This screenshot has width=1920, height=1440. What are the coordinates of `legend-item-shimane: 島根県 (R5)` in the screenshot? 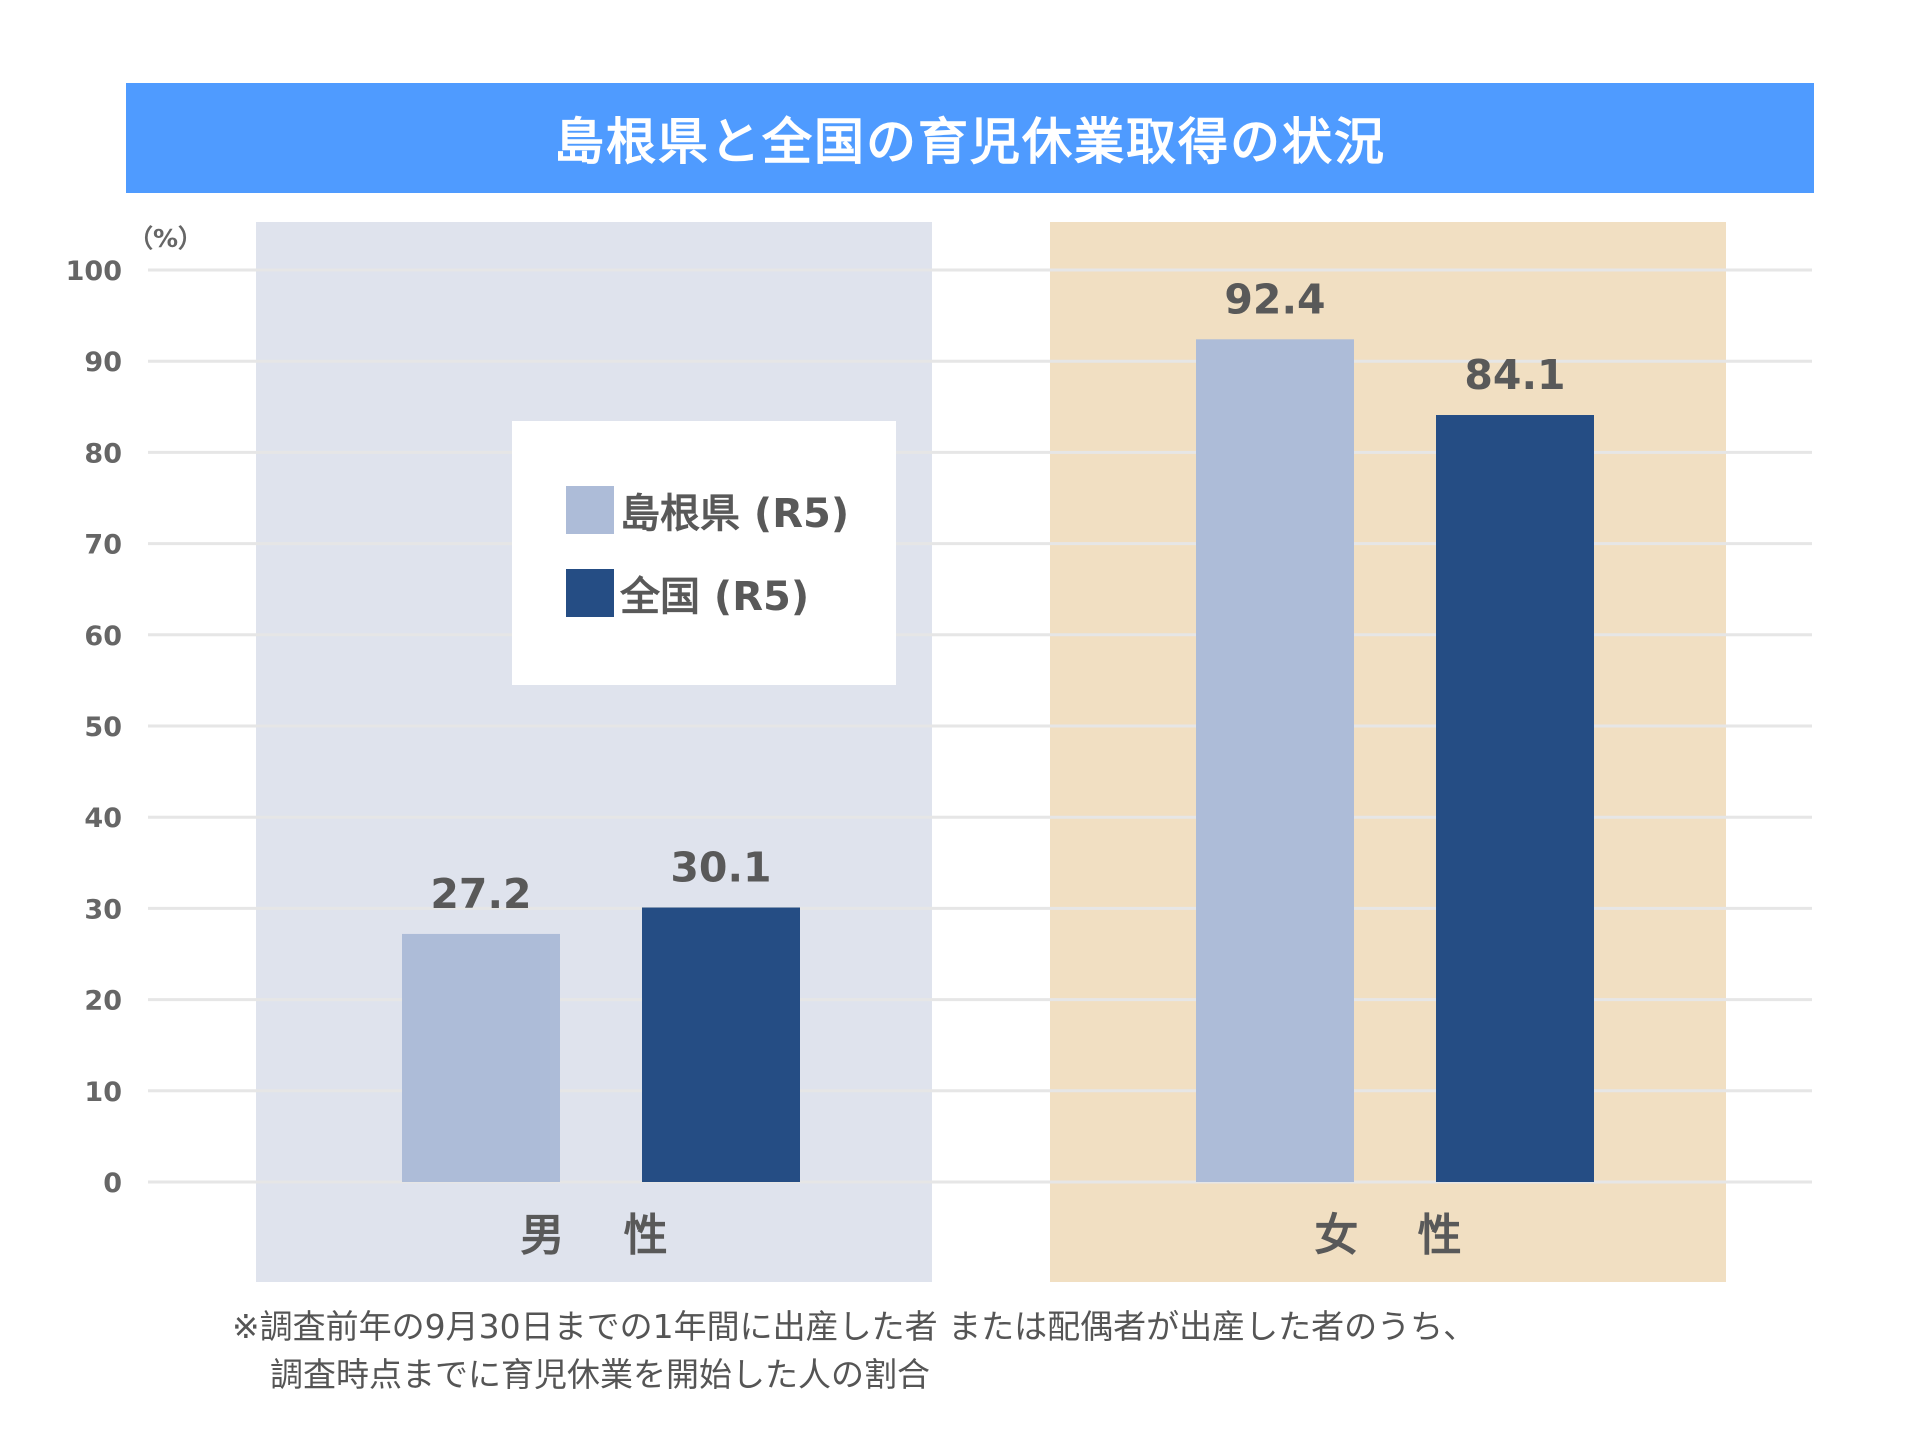 It's located at (707, 510).